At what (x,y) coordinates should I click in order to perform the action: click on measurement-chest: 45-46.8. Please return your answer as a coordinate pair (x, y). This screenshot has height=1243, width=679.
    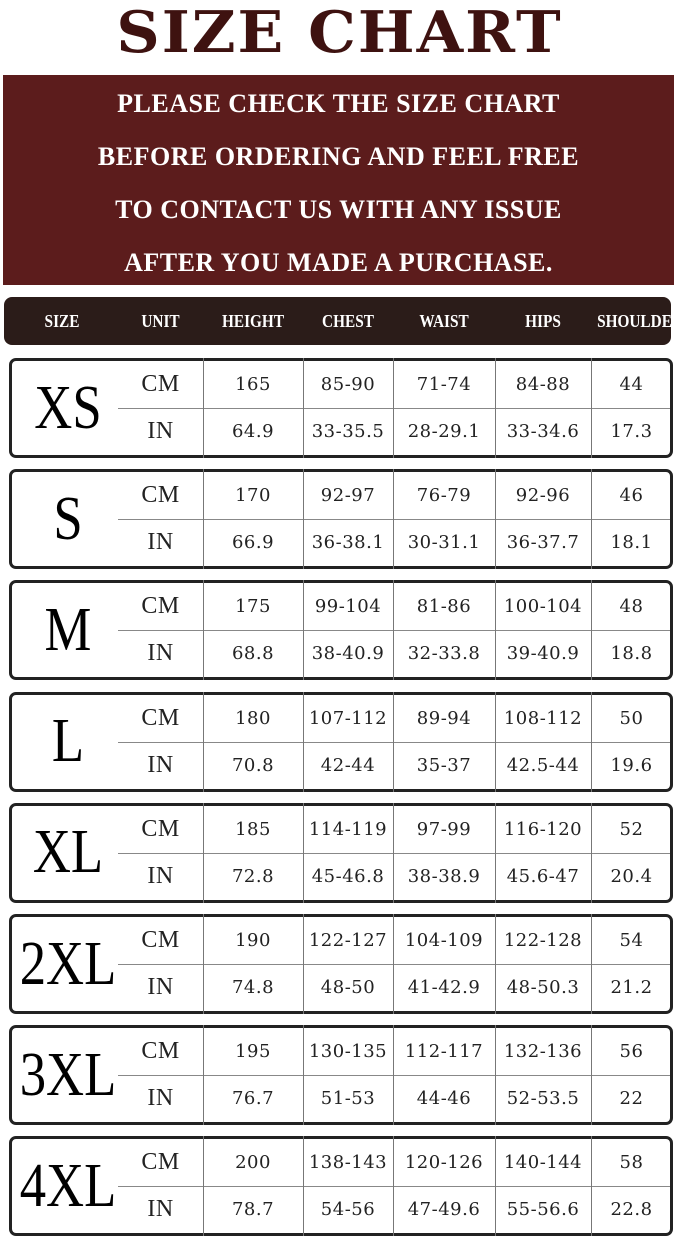
    Looking at the image, I should click on (348, 876).